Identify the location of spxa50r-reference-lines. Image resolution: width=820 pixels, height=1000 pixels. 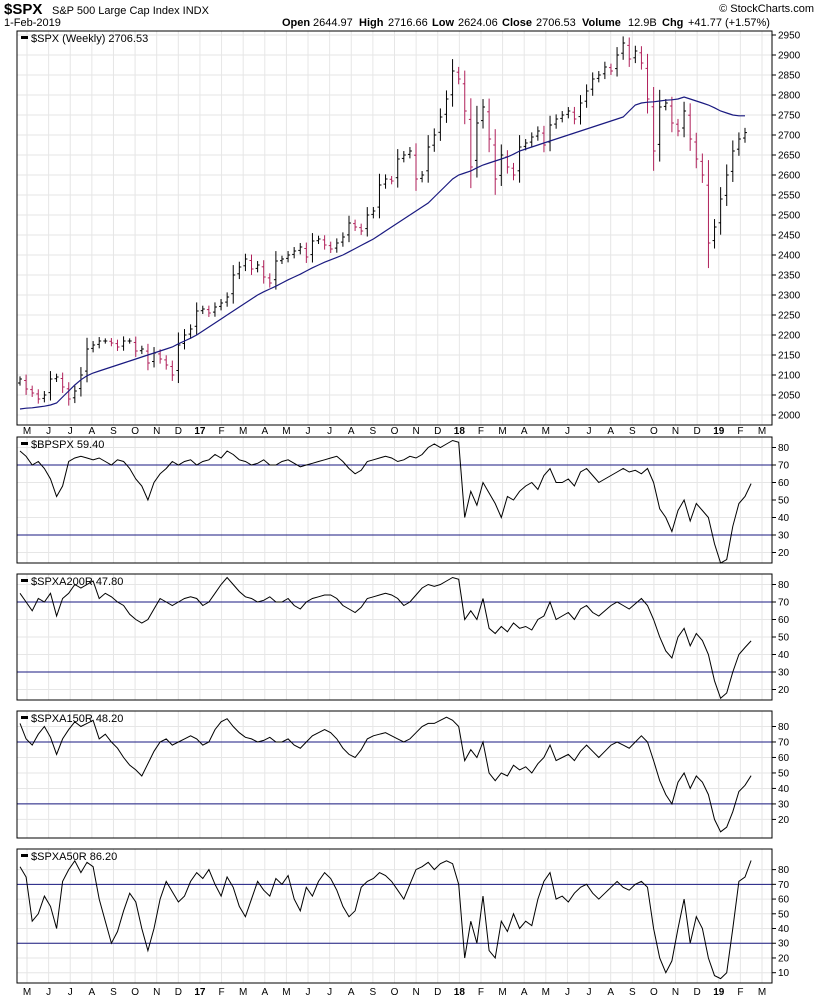
(394, 913).